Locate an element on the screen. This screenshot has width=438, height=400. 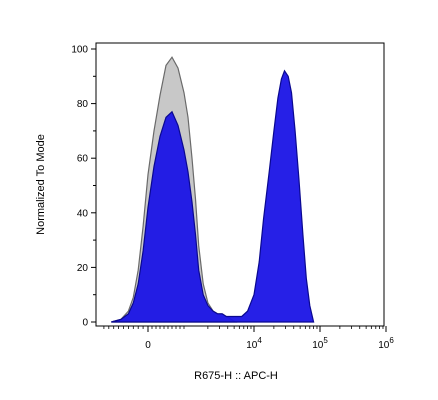
x-axis: 0 10⁴ 10⁵ 10⁶ is located at coordinates (248, 338).